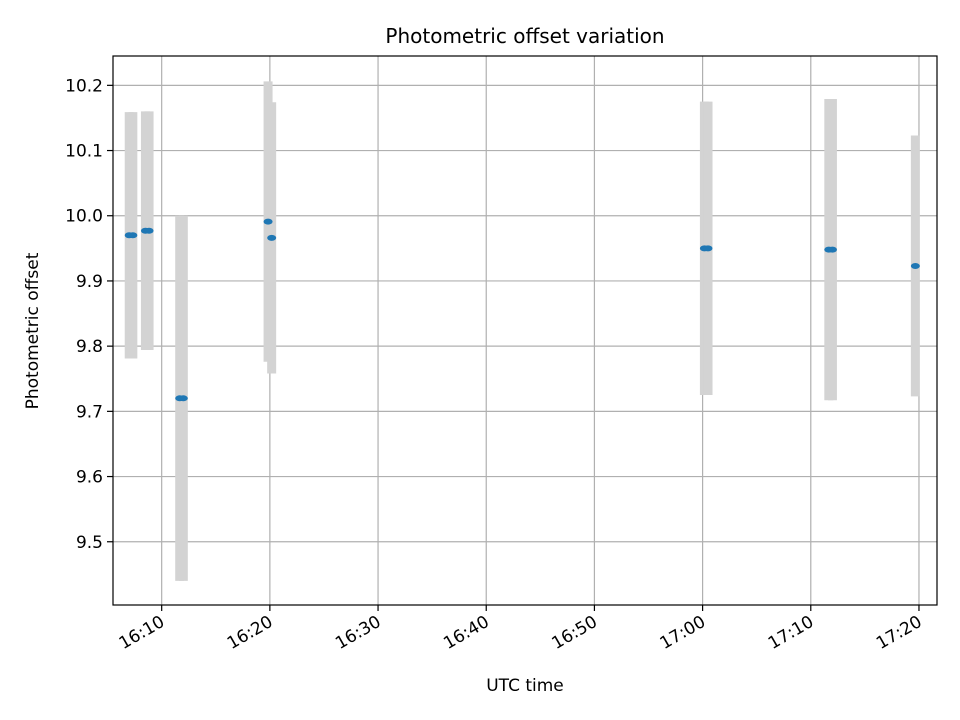  What do you see at coordinates (89, 543) in the screenshot?
I see `y-tick-label: 9.5` at bounding box center [89, 543].